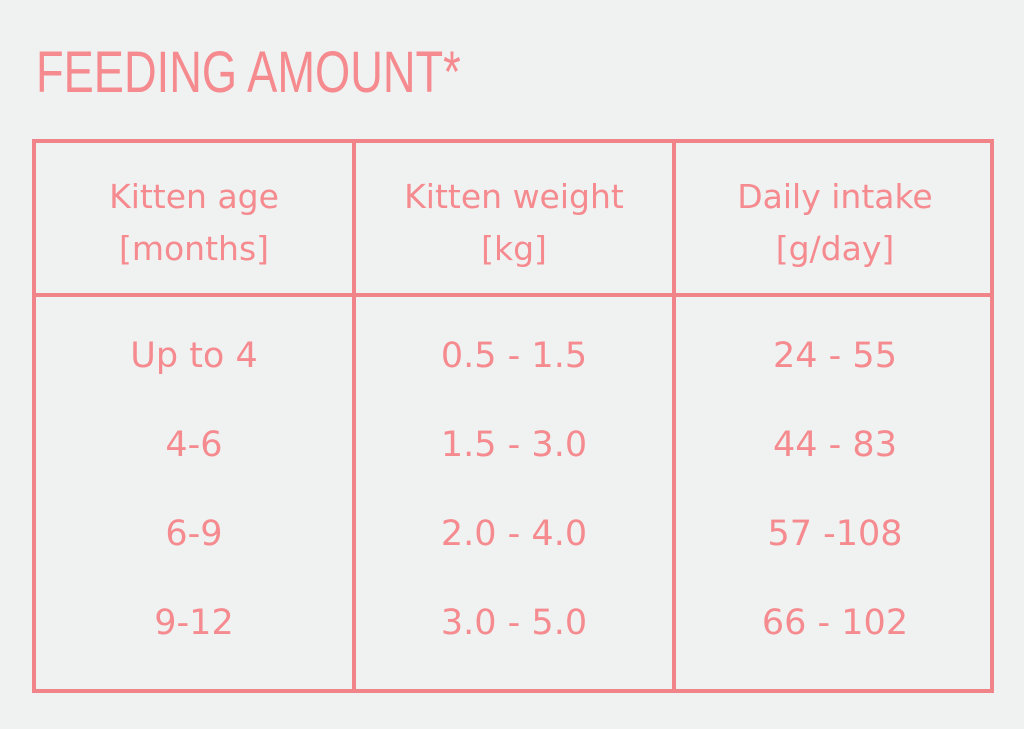 The width and height of the screenshot is (1024, 729). Describe the element at coordinates (194, 223) in the screenshot. I see `header-kitten-age: Kitten age [months]` at that location.